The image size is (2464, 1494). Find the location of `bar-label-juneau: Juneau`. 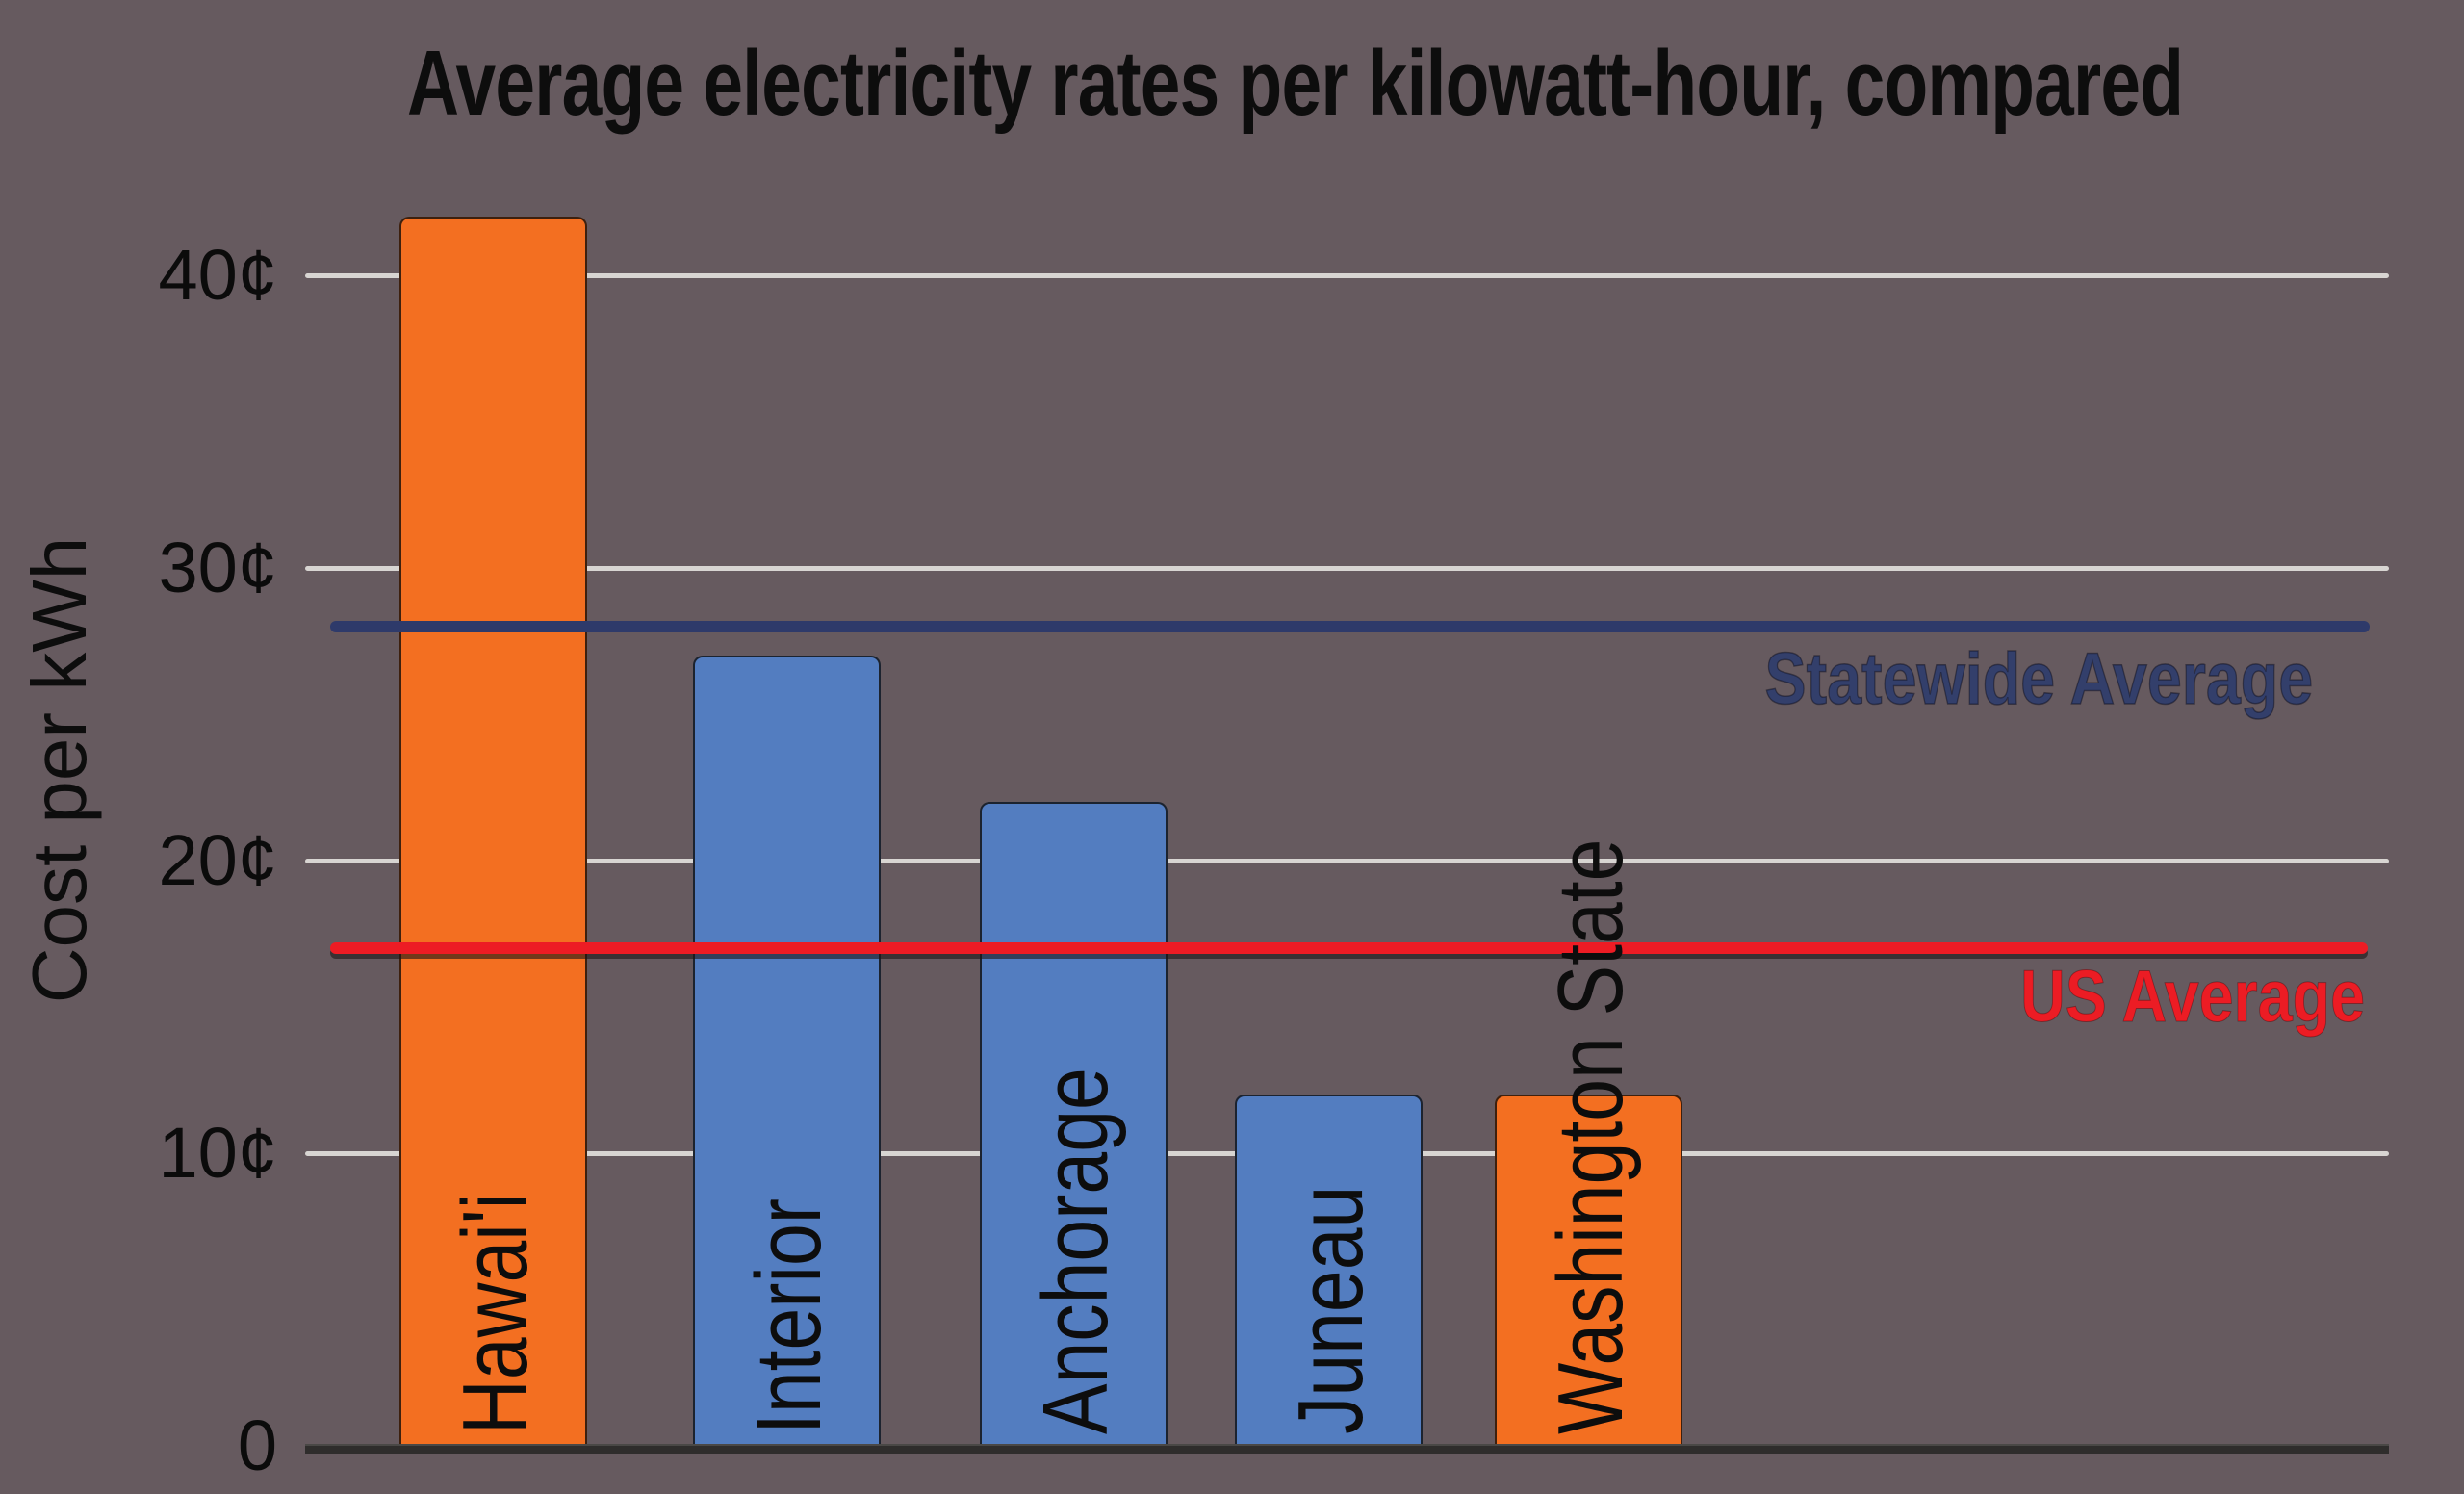

bar-label-juneau: Juneau is located at coordinates (1330, 1310).